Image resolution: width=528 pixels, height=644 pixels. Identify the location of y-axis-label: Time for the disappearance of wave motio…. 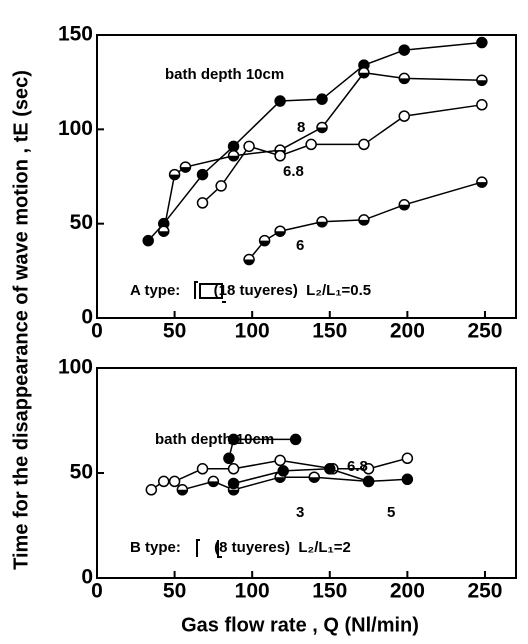
(21, 320).